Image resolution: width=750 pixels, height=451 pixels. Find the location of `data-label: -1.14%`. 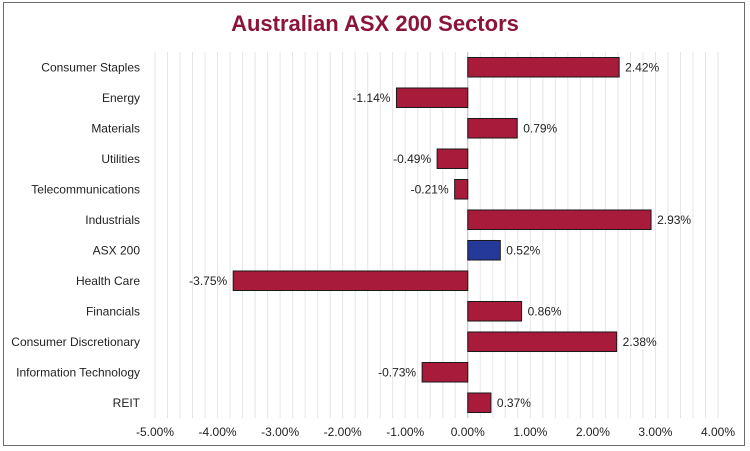

data-label: -1.14% is located at coordinates (371, 98).